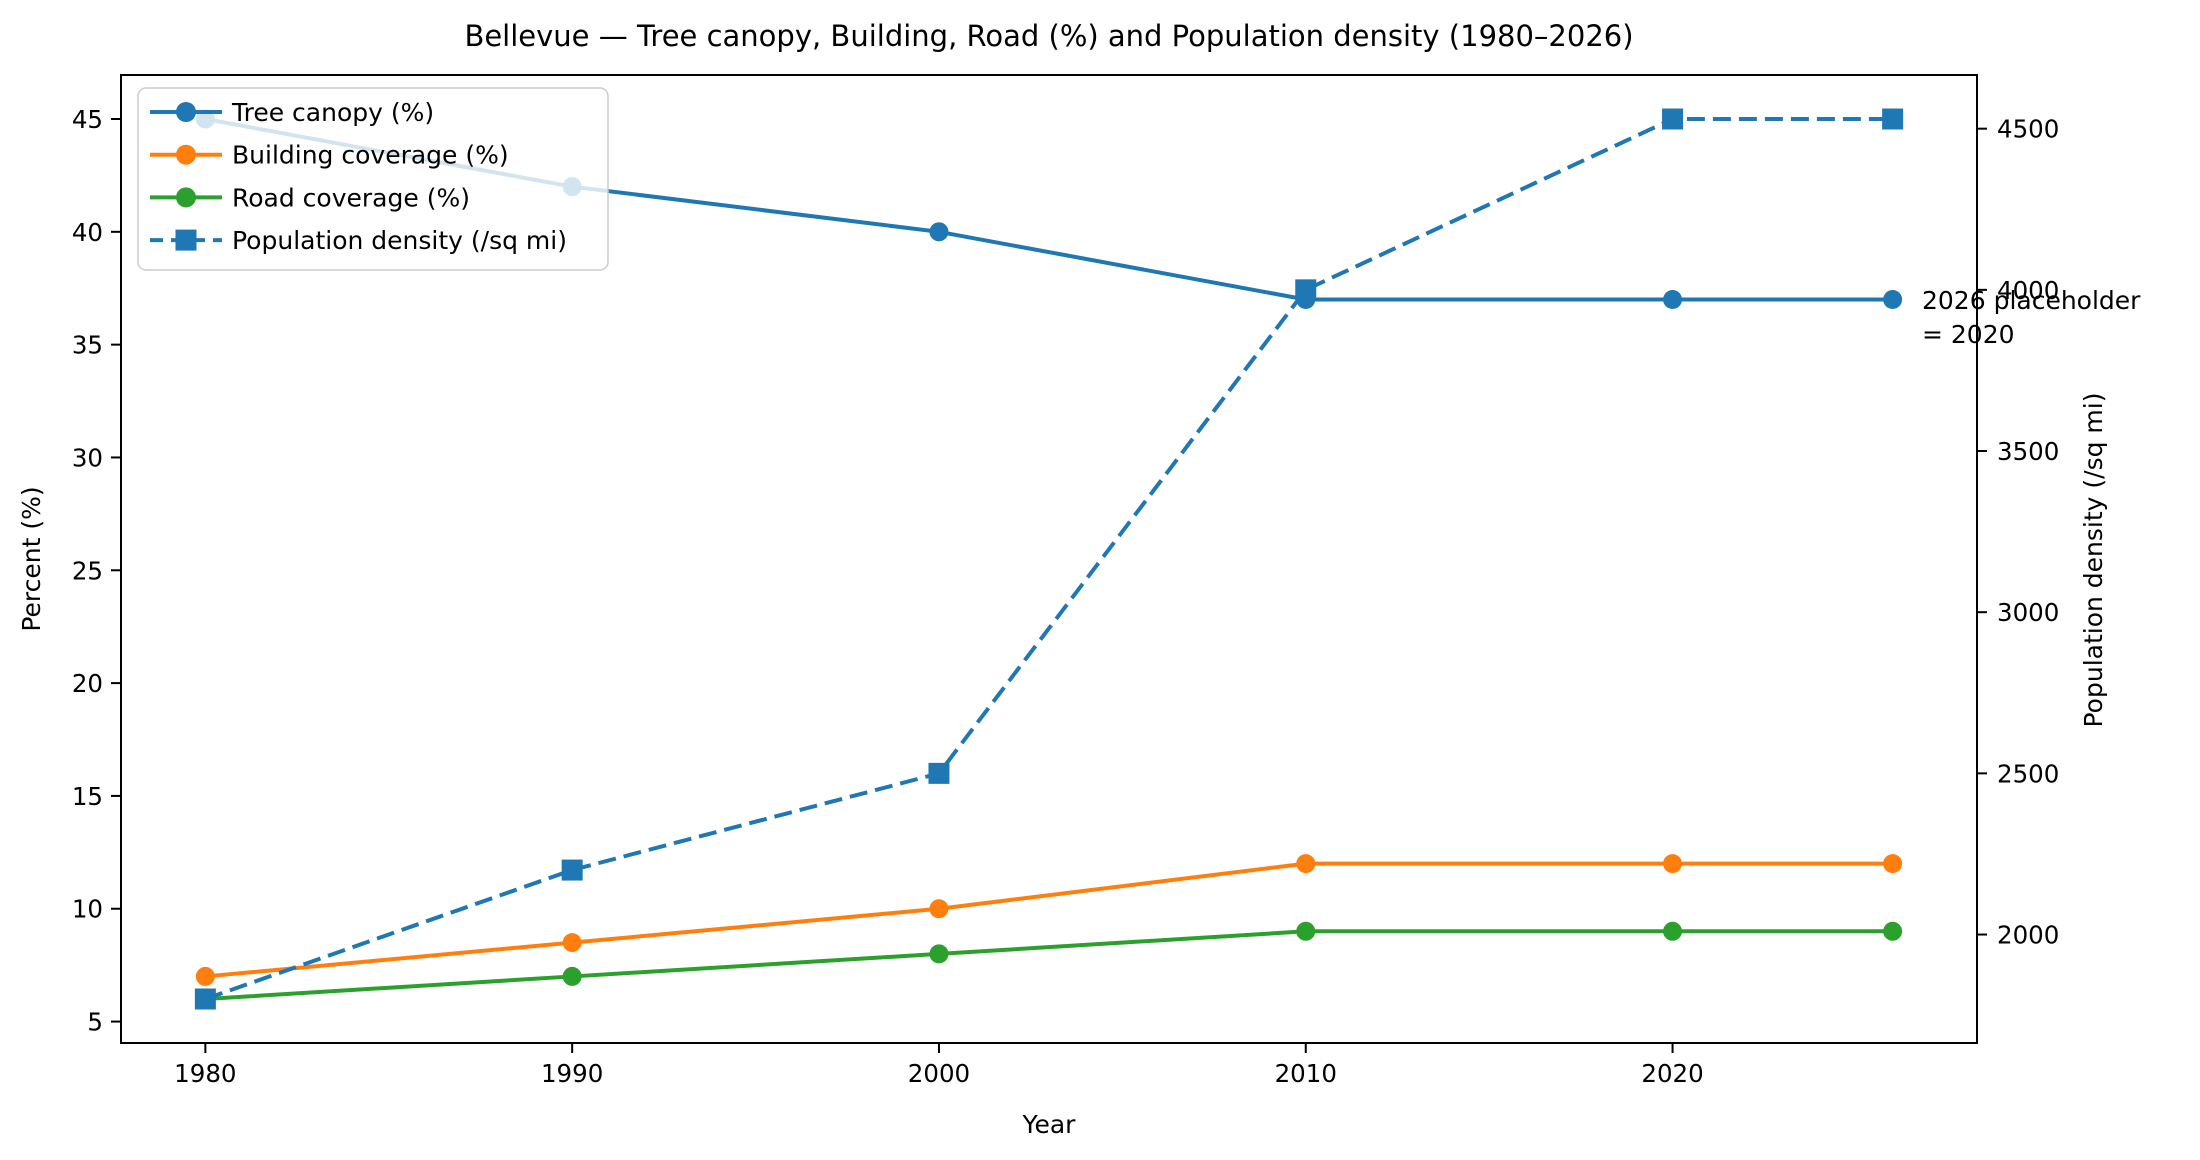 Image resolution: width=2200 pixels, height=1160 pixels. Describe the element at coordinates (1672, 1073) in the screenshot. I see `x-tick-label: 2020` at that location.